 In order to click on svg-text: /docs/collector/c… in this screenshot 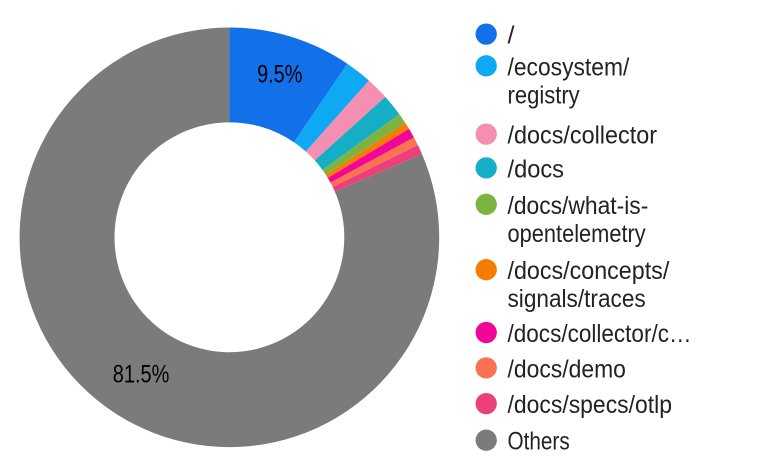, I will do `click(600, 334)`.